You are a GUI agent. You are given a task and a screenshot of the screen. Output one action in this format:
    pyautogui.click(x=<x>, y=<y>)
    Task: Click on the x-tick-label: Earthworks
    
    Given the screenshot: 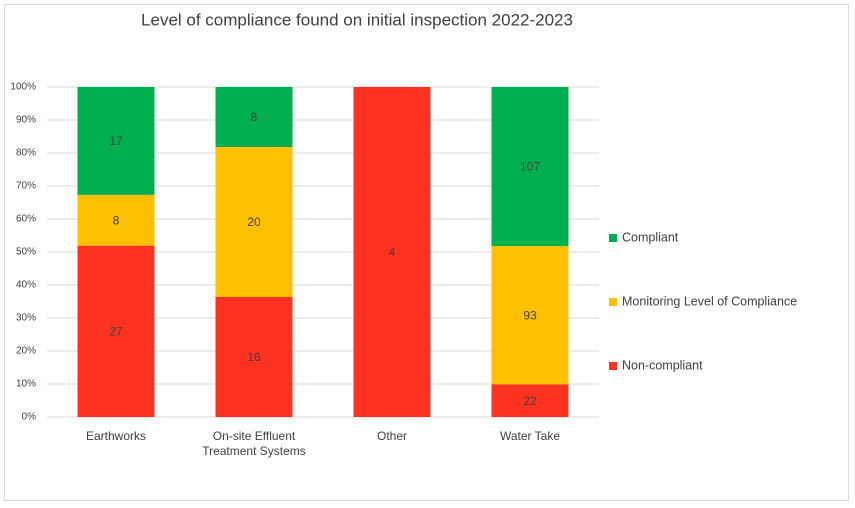 What is the action you would take?
    pyautogui.click(x=116, y=436)
    